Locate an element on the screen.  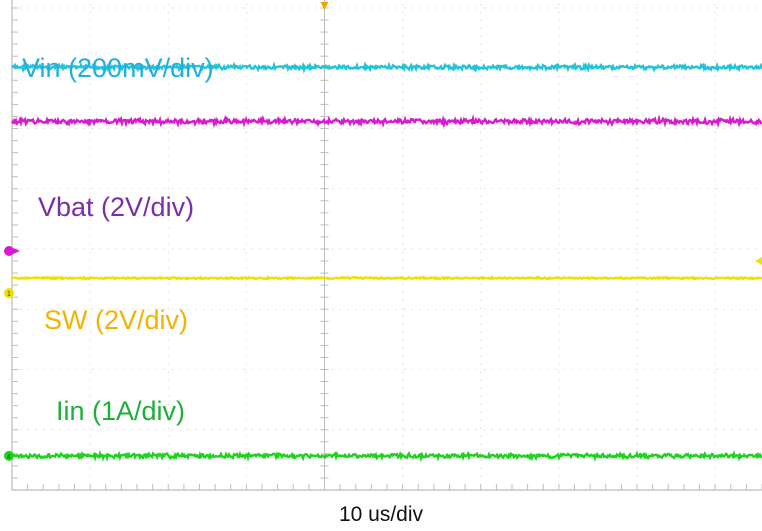
trace-label-vin: Vin (200mV/div) is located at coordinates (118, 68).